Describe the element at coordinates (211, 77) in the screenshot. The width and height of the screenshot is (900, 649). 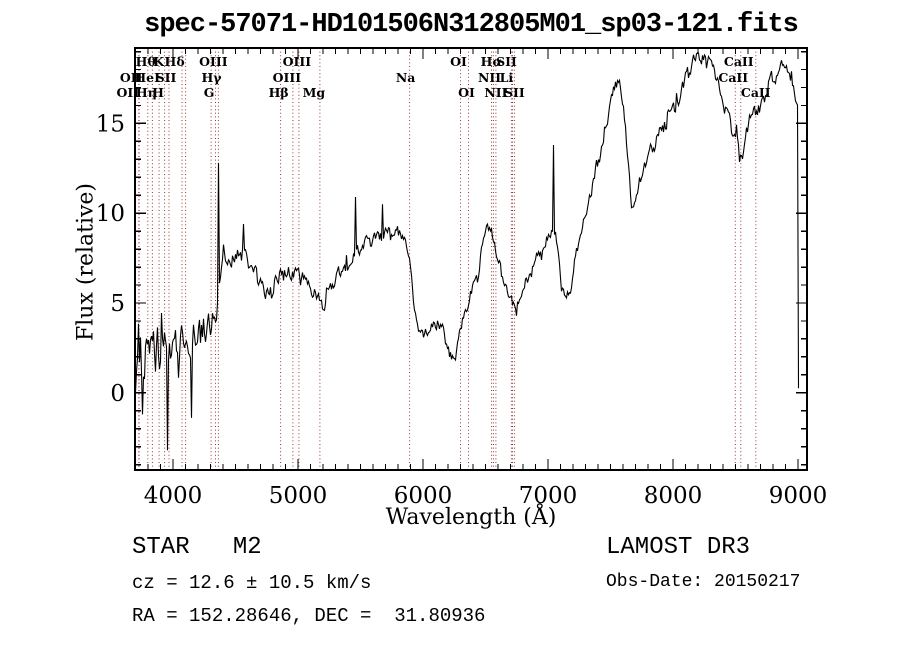
I see `line-marker-label: Hγ` at that location.